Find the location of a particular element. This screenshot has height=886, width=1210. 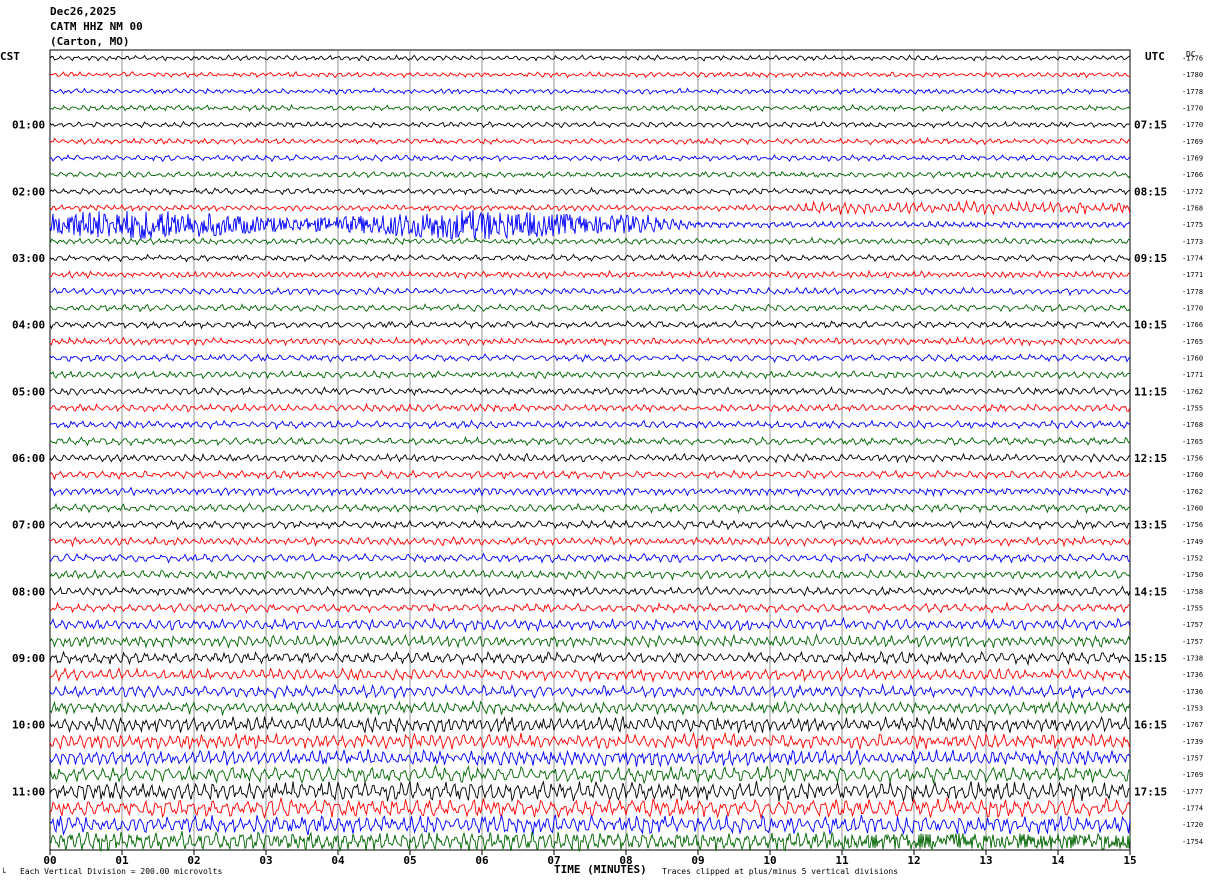

dc-offset-label: -1780 is located at coordinates (1192, 75).